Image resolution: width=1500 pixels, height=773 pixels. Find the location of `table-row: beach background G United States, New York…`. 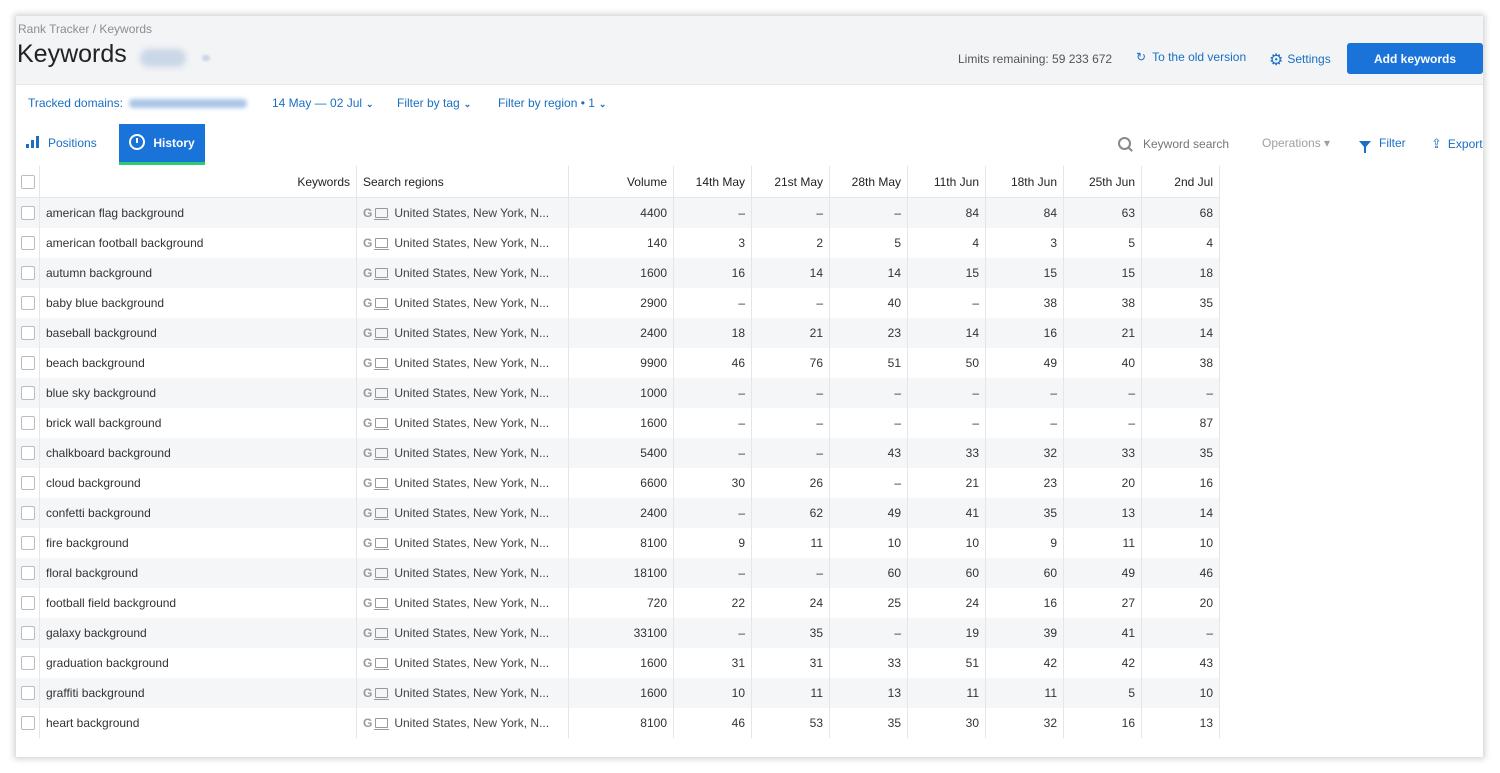

table-row: beach background G United States, New York… is located at coordinates (618, 363).